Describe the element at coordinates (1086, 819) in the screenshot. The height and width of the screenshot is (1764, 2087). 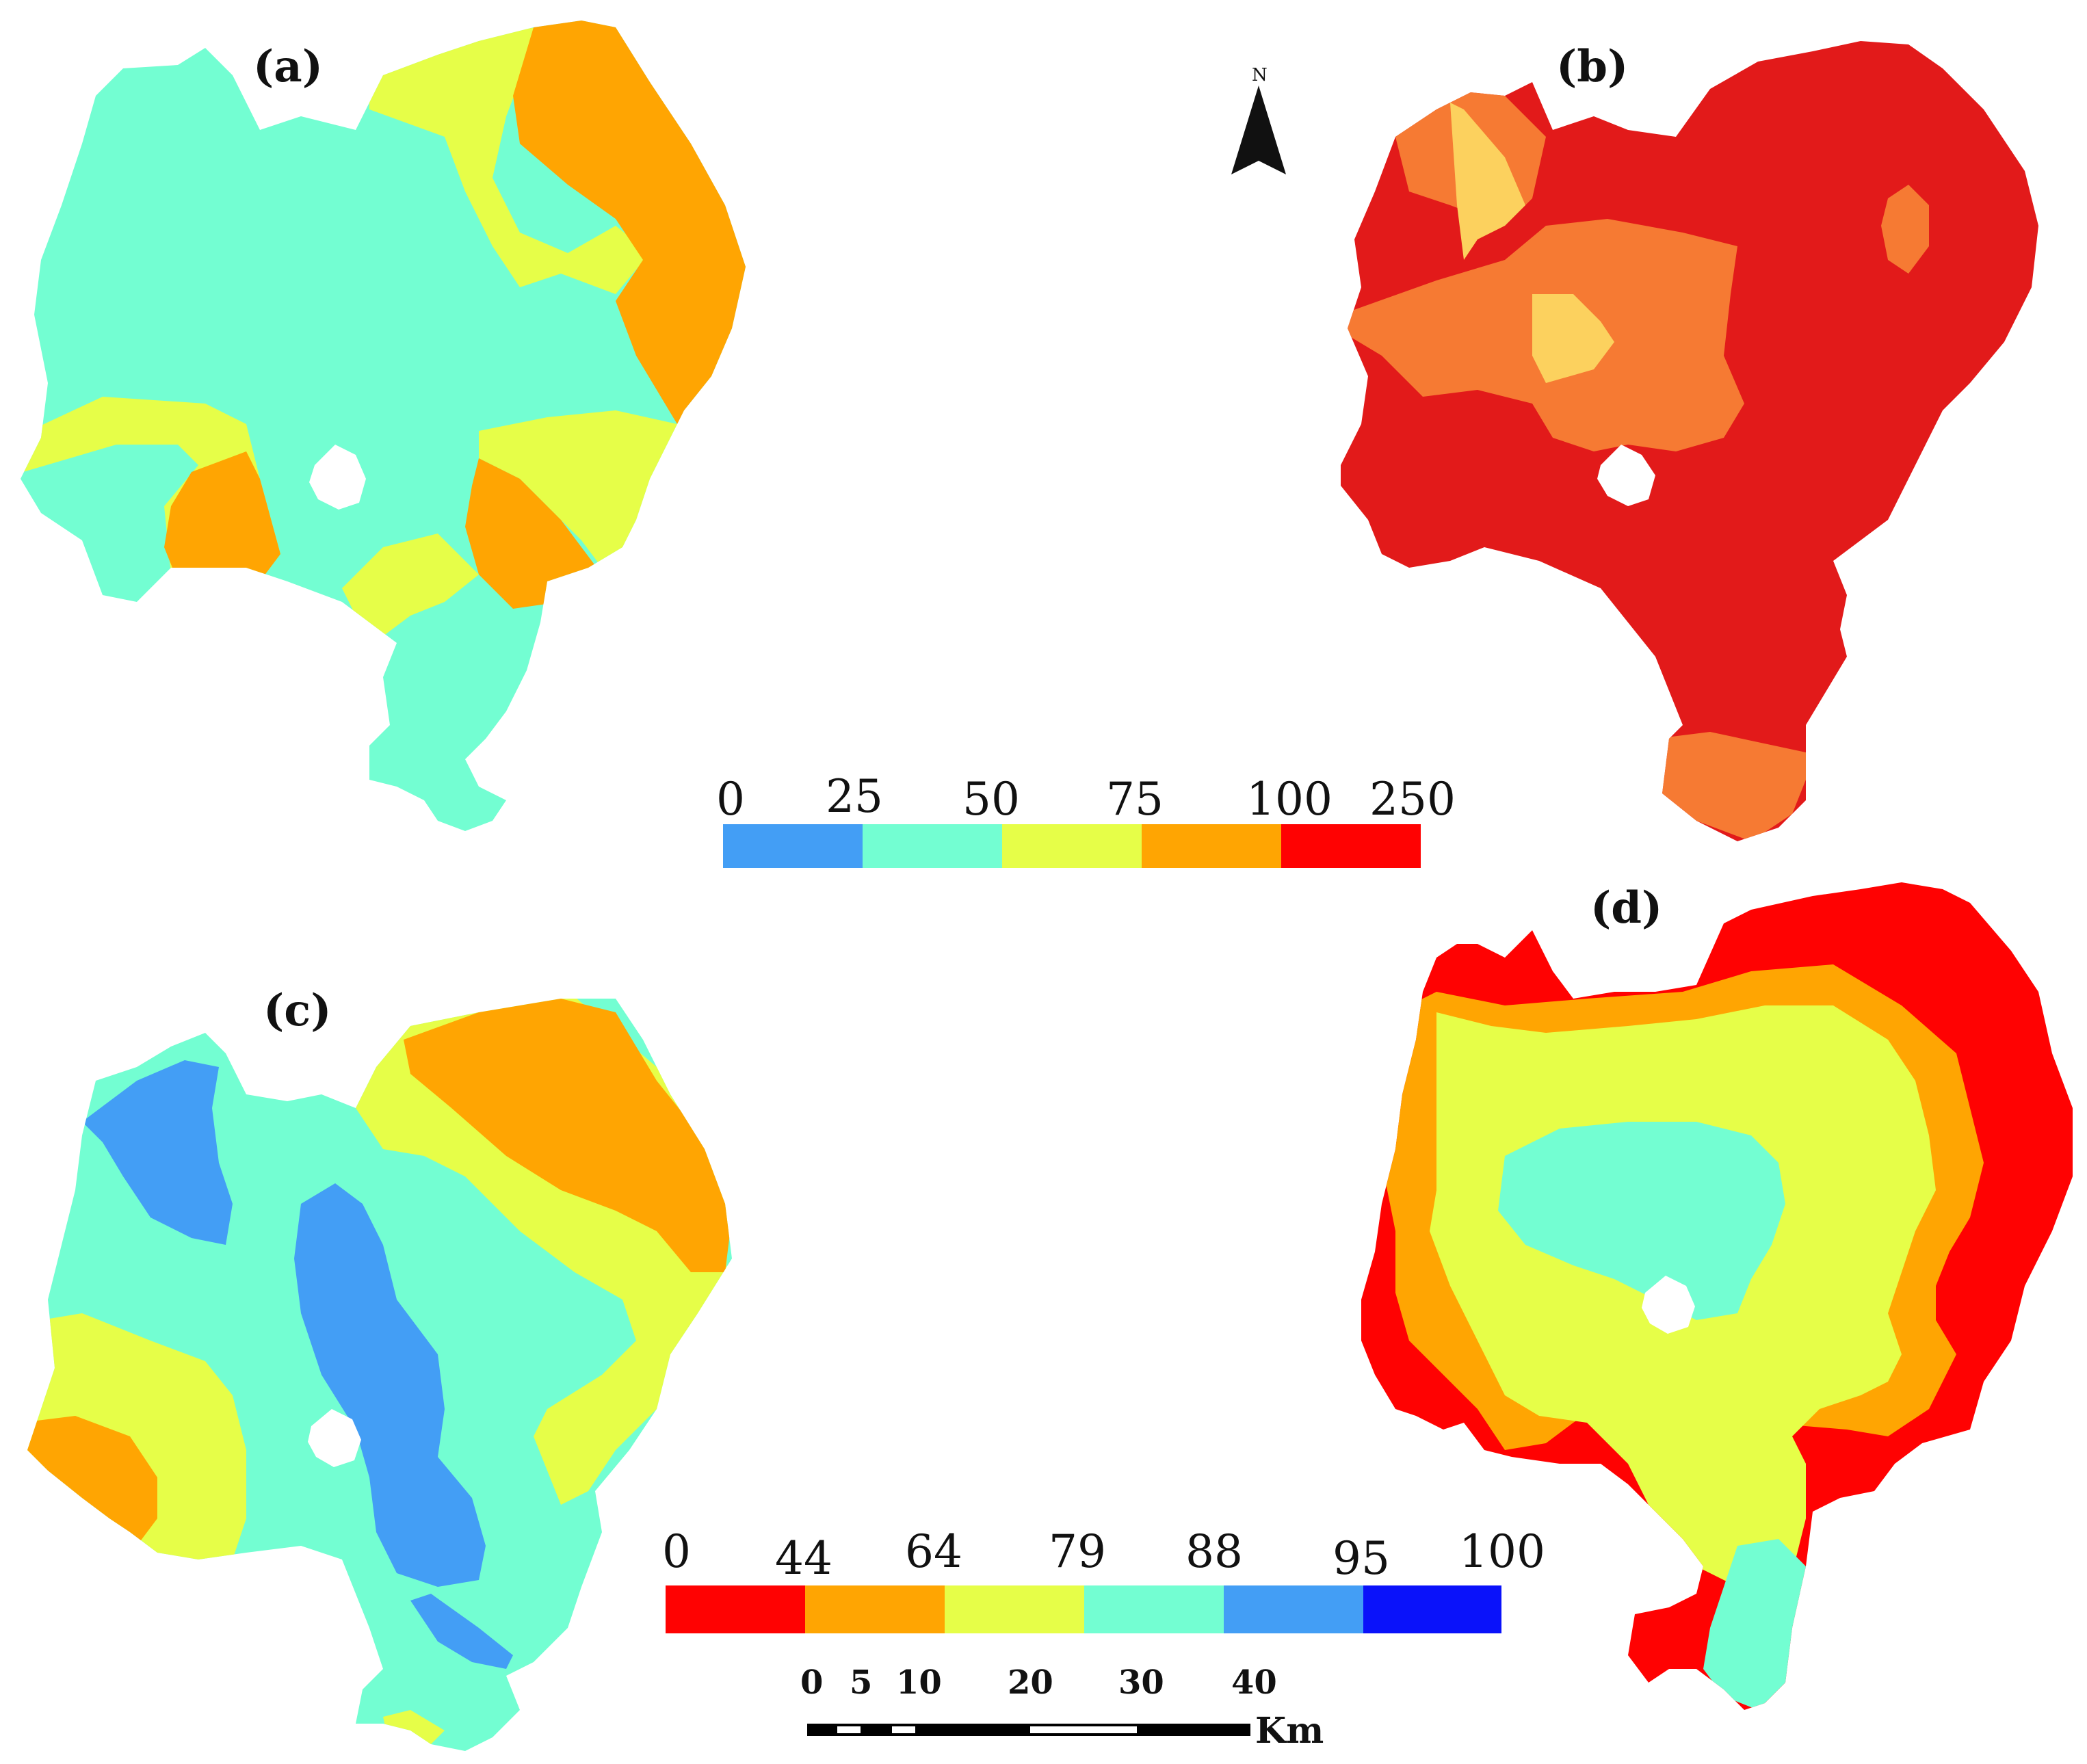
I see `legend-top: 0 25 50 75 100 250` at that location.